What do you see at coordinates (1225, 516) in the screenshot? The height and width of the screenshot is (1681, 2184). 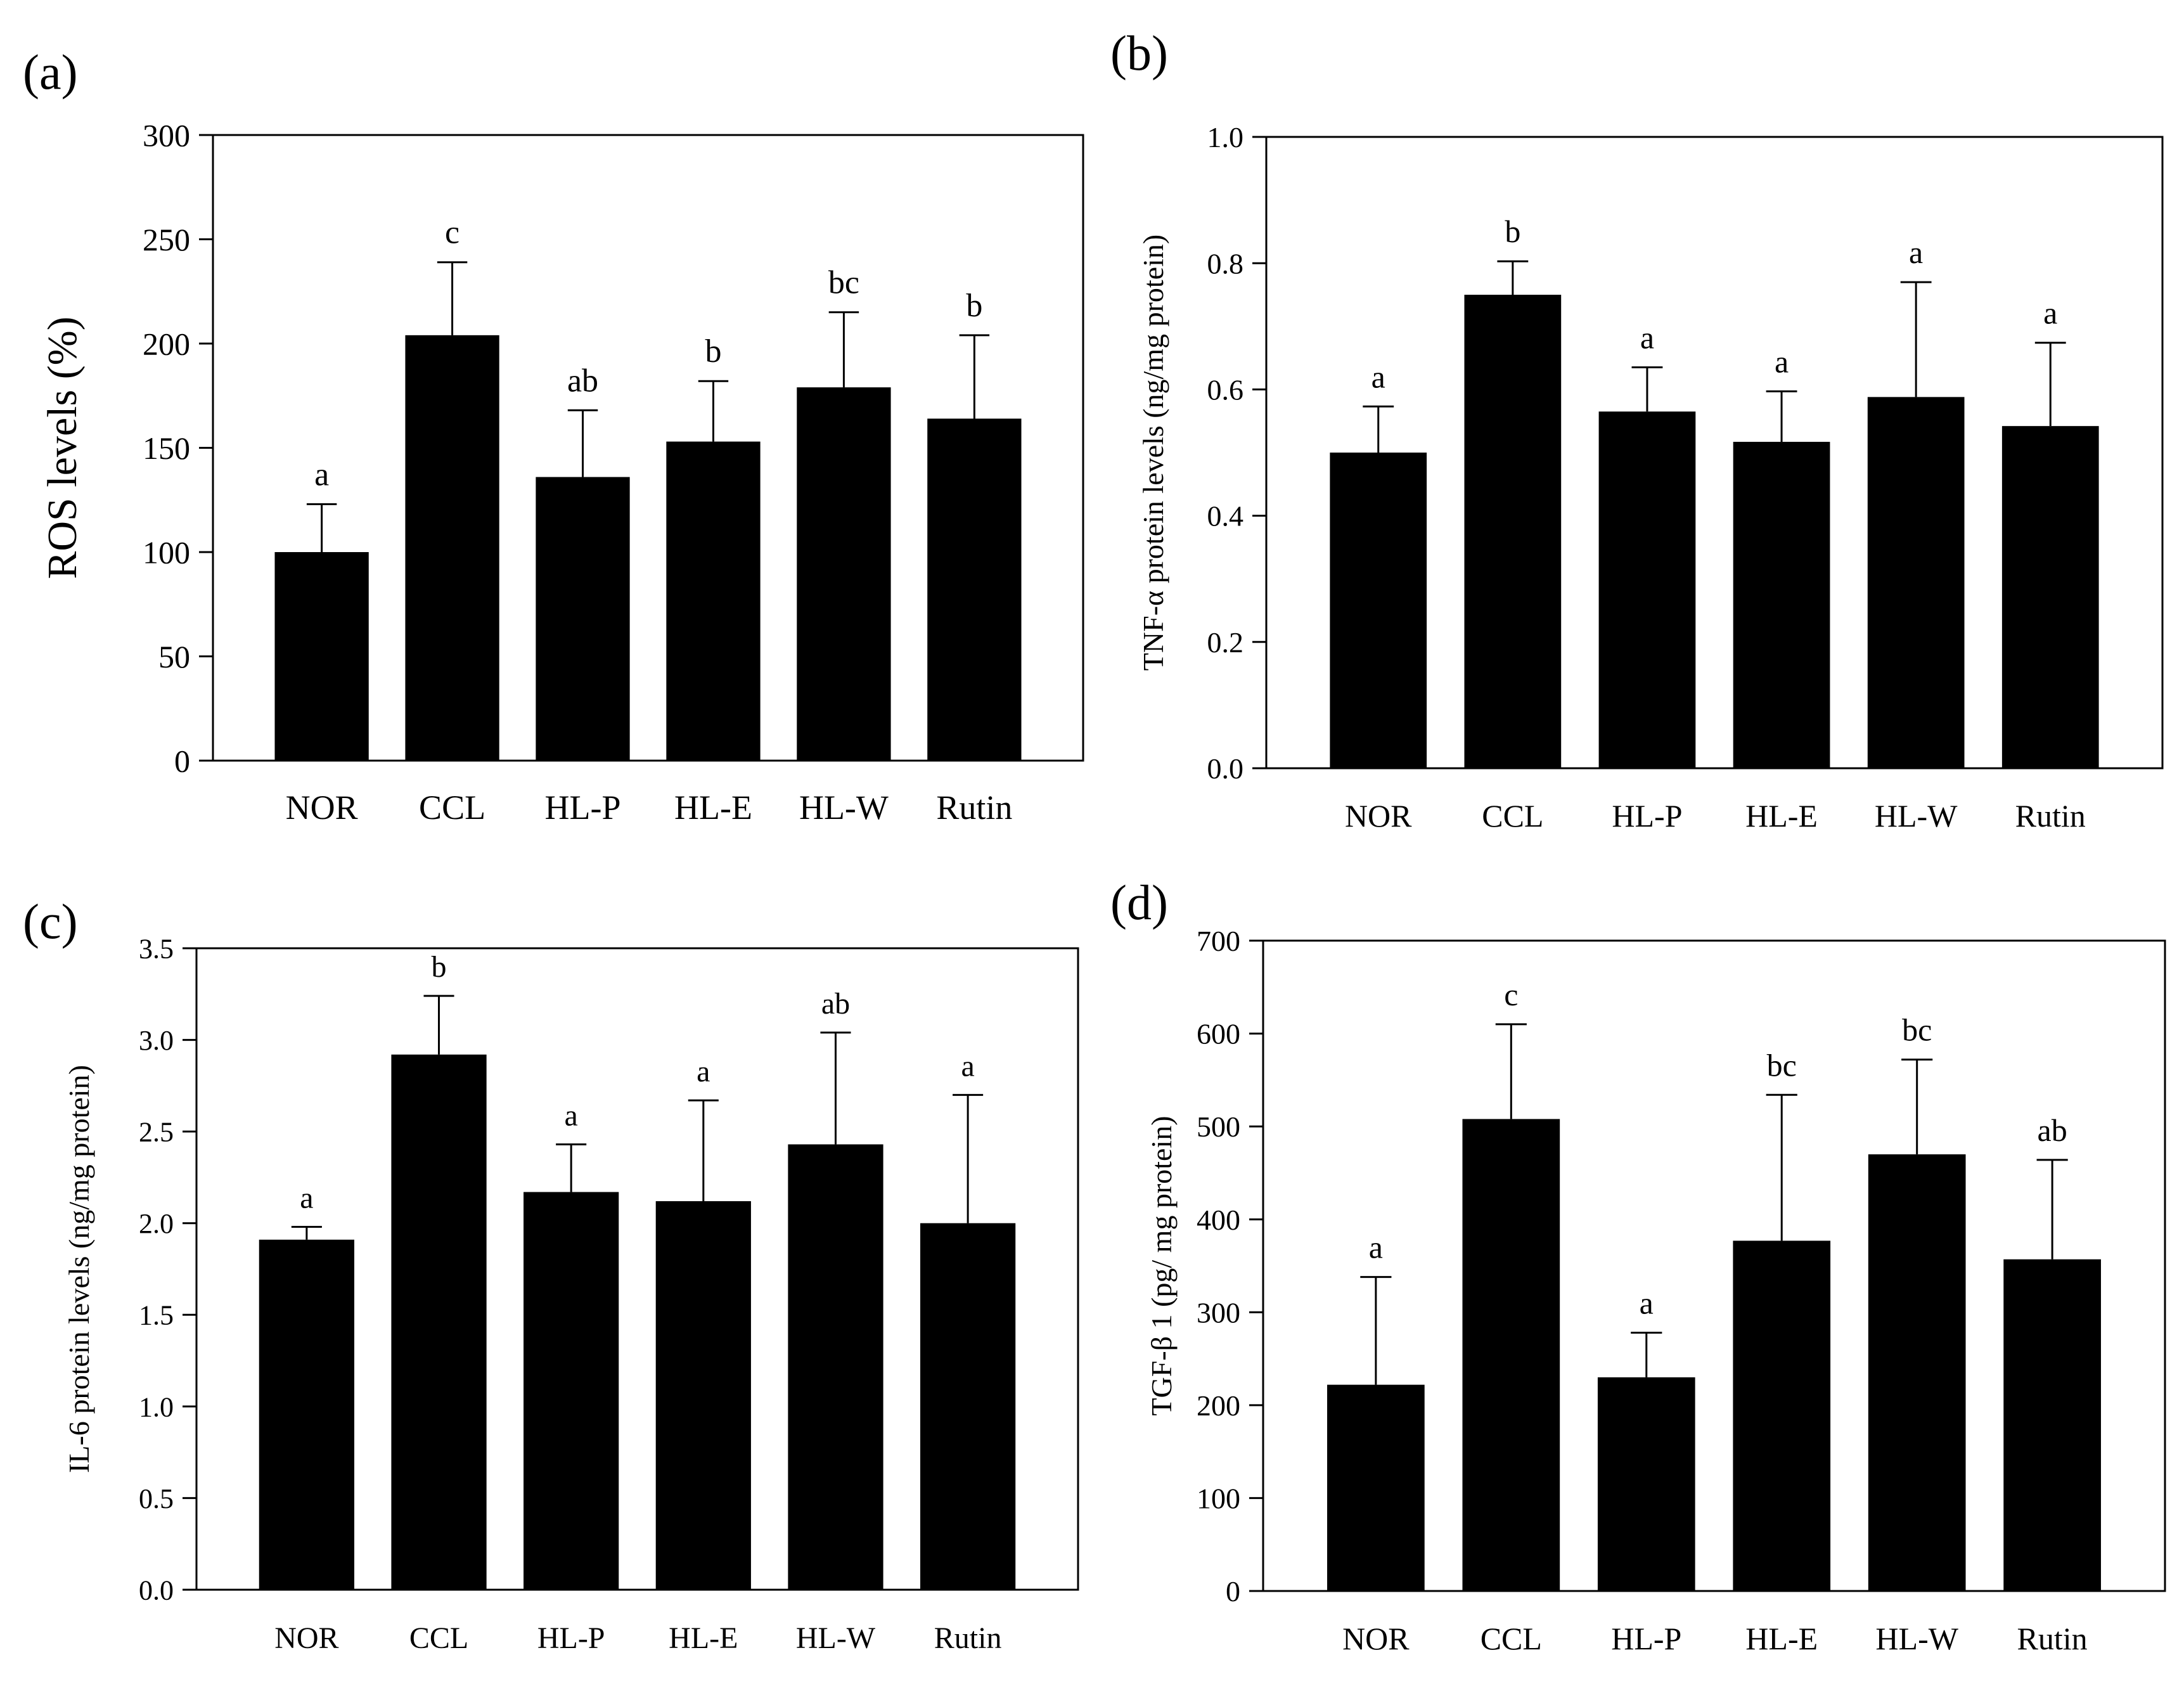 I see `y-tick-label: 0.4` at bounding box center [1225, 516].